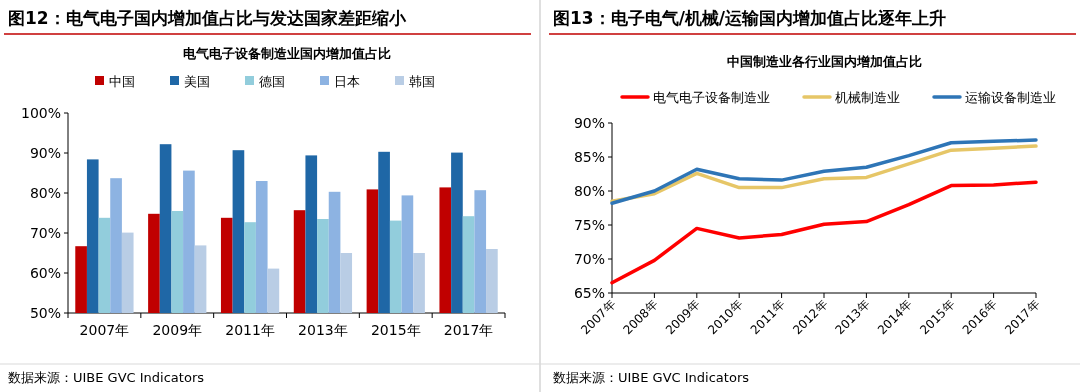 This screenshot has width=1080, height=392. What do you see at coordinates (347, 81) in the screenshot?
I see `legend-label: 日本` at bounding box center [347, 81].